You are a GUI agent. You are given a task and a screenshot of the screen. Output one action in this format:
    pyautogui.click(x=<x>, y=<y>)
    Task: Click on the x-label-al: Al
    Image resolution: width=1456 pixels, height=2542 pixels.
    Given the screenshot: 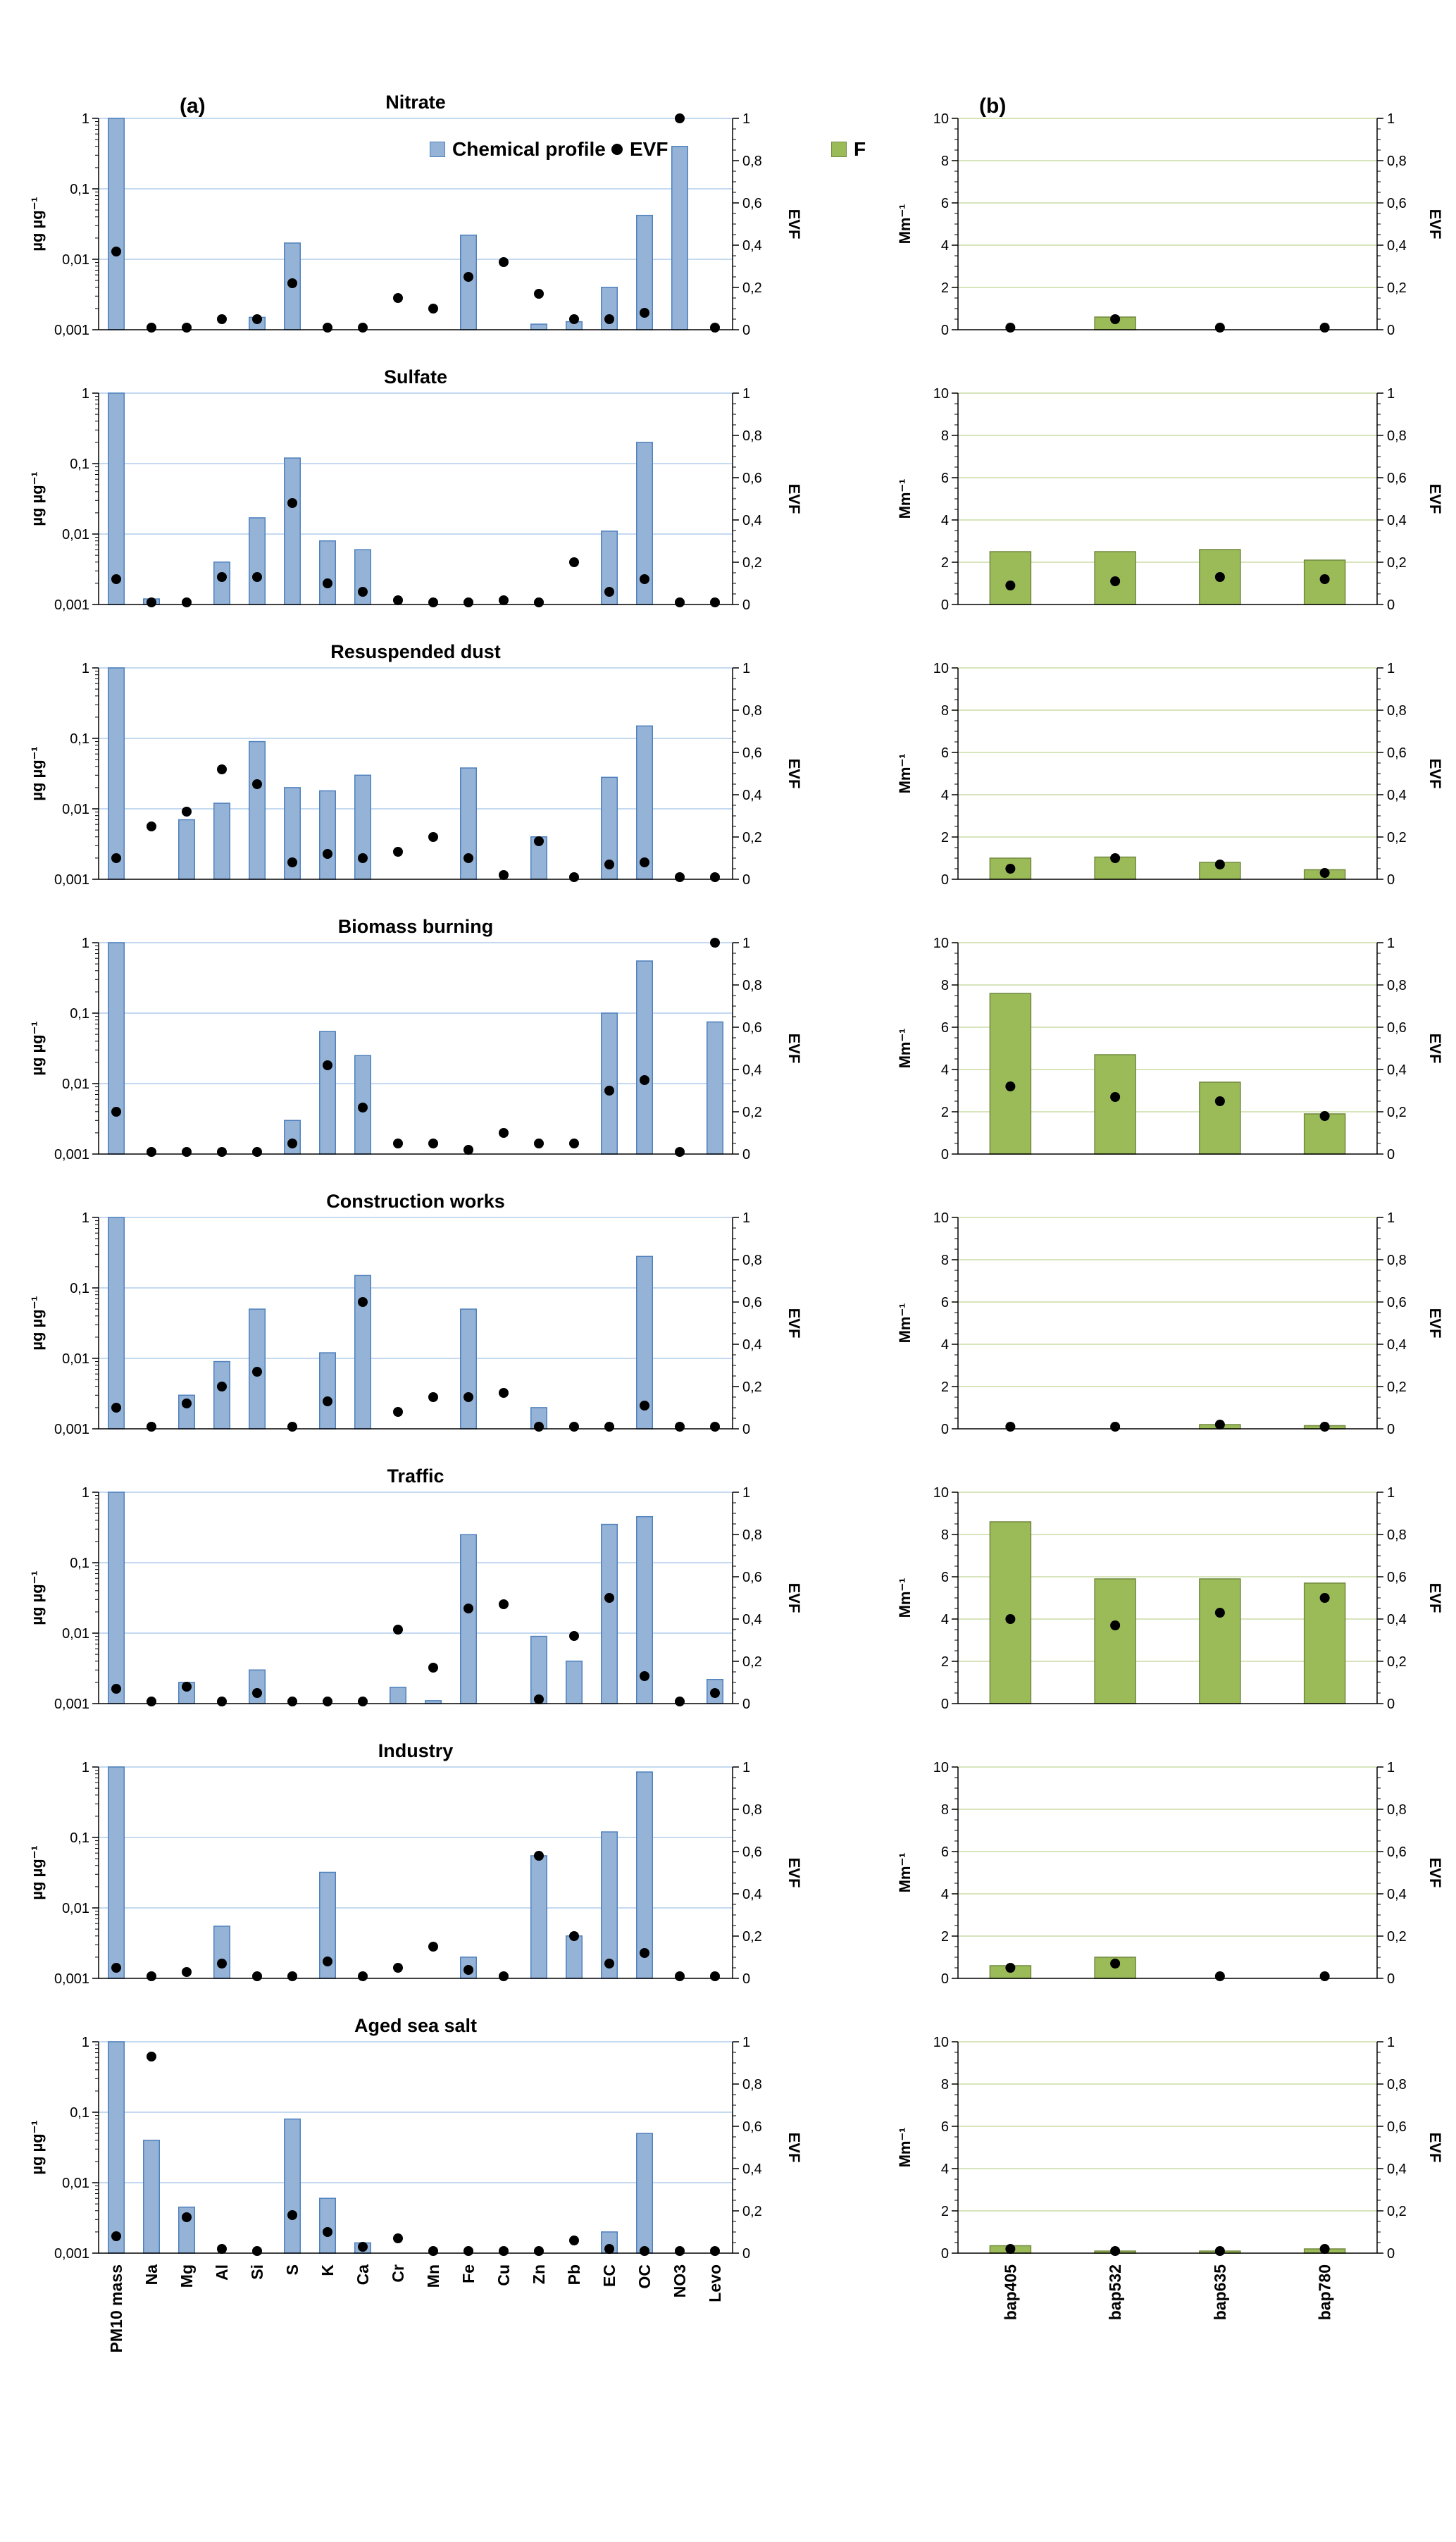 What is the action you would take?
    pyautogui.click(x=222, y=2272)
    